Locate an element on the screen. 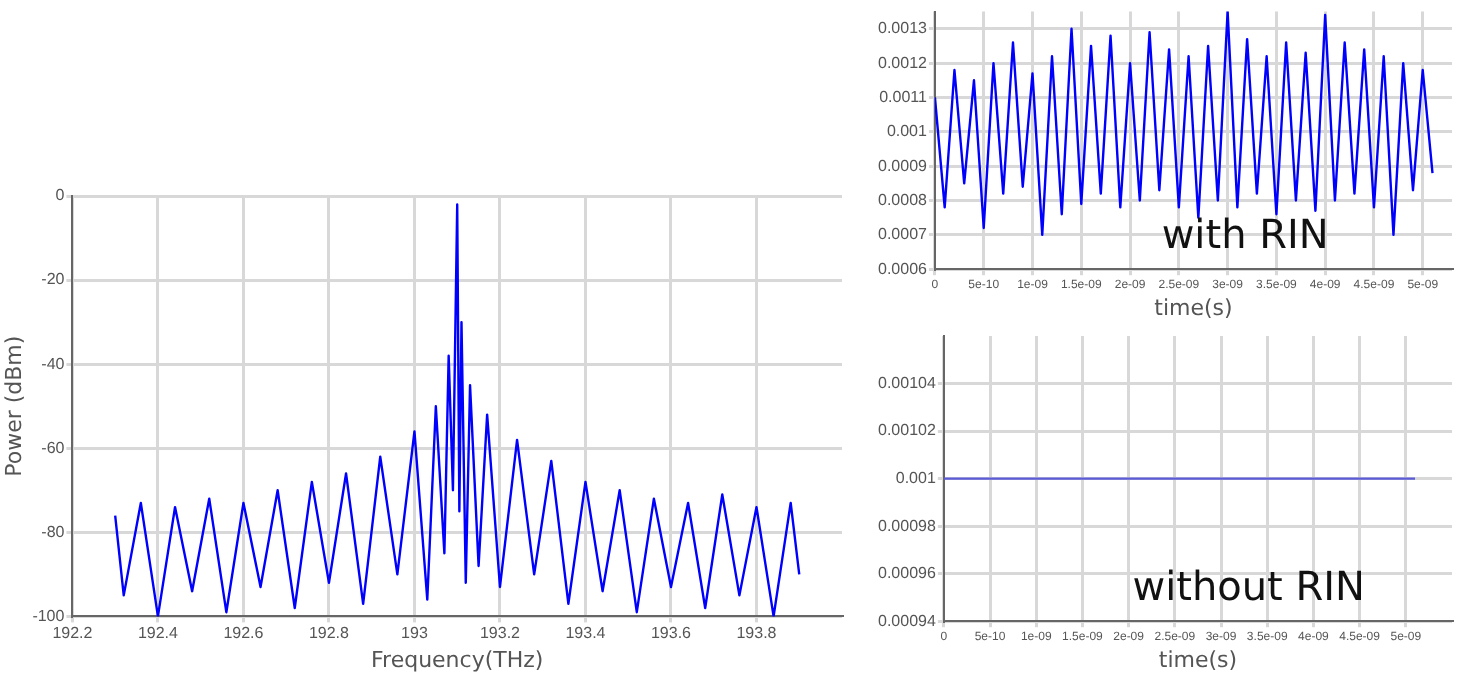 Image resolution: width=1460 pixels, height=676 pixels. y-tick-label: -20 is located at coordinates (53, 279).